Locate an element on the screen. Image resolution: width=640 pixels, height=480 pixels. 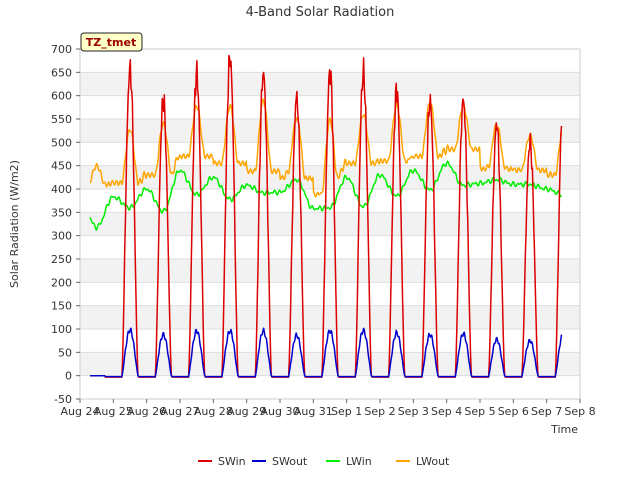
y-tick-label: 600 is located at coordinates (61, 96).